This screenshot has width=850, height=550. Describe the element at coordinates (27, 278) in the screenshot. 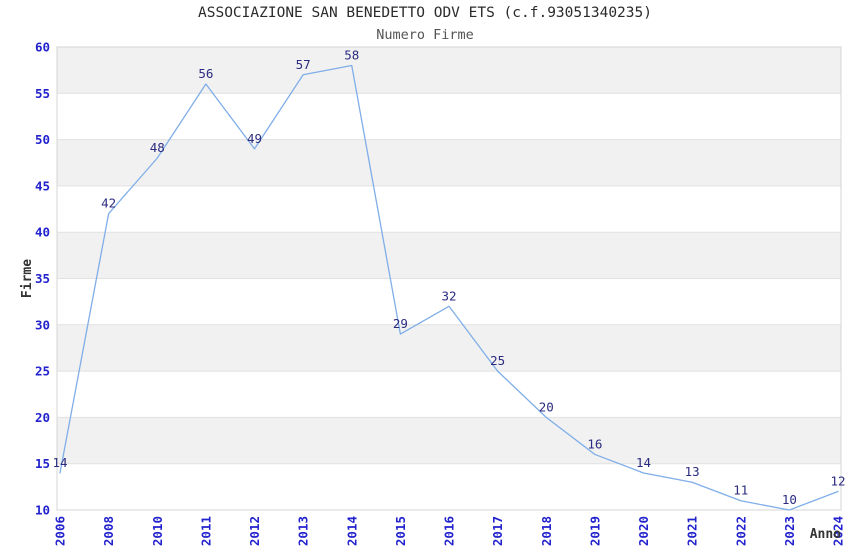

I see `y-axis-title: Firme` at that location.